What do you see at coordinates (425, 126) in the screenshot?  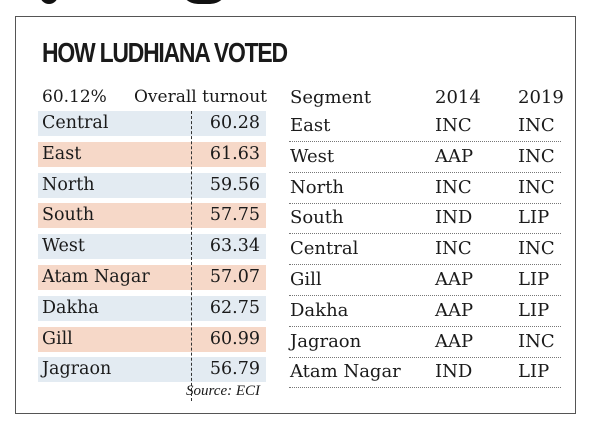 I see `result-row: East INC INC` at bounding box center [425, 126].